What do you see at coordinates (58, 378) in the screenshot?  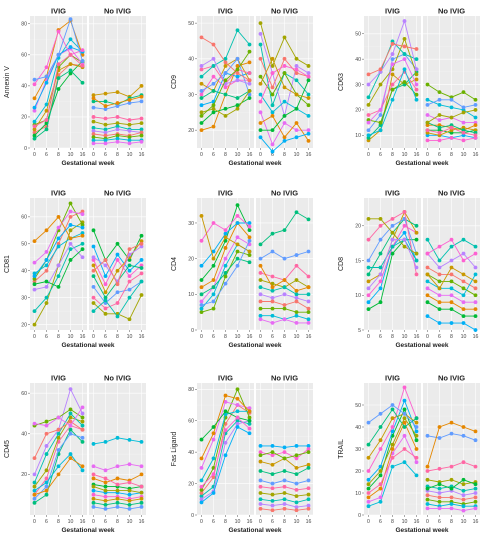 I see `facet-label-ivig: IVIG` at bounding box center [58, 378].